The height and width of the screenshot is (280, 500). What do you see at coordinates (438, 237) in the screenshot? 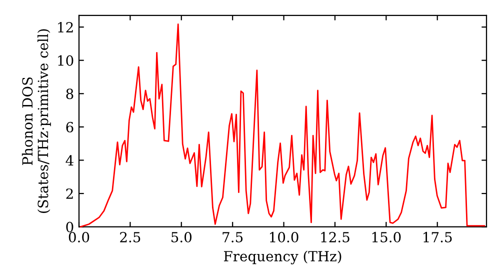
I see `x-tick-label: 17.5` at bounding box center [438, 237].